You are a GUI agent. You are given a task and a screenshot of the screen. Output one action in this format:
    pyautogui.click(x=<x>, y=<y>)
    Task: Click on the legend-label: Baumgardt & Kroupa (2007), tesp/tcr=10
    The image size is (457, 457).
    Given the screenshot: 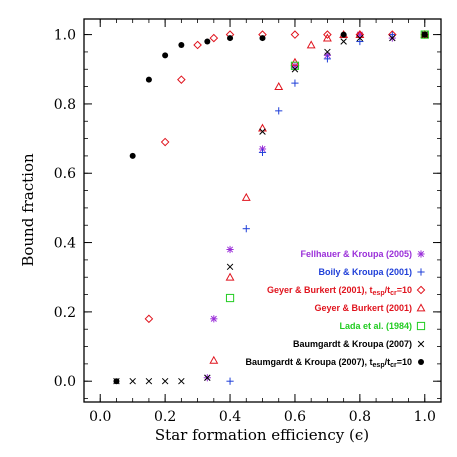 What is the action you would take?
    pyautogui.click(x=329, y=363)
    